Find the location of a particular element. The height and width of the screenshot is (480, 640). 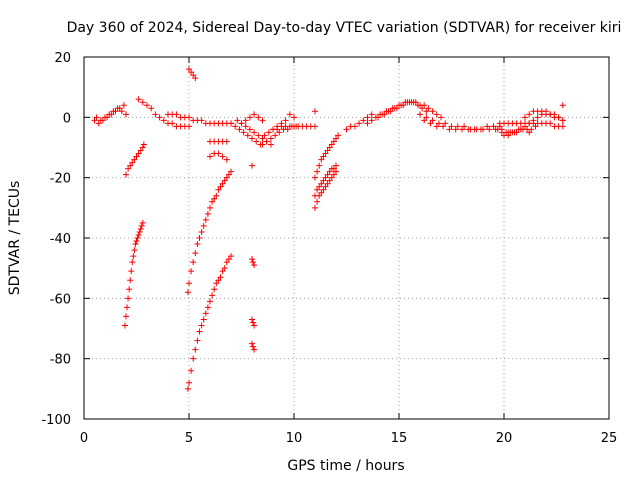

series-s27 is located at coordinates (359, 122).